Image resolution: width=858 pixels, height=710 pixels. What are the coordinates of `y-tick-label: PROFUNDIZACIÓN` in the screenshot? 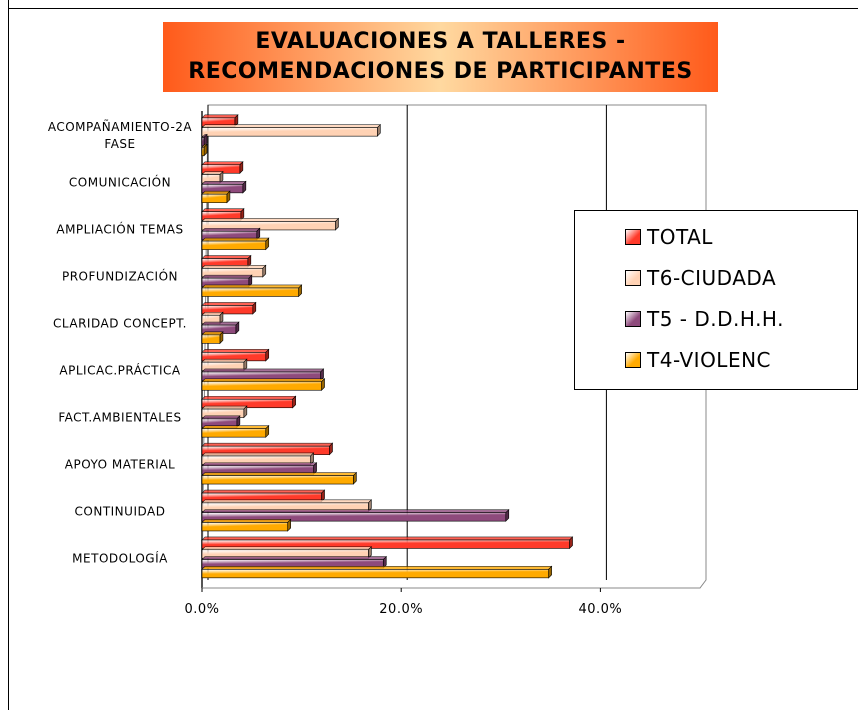 It's located at (120, 276).